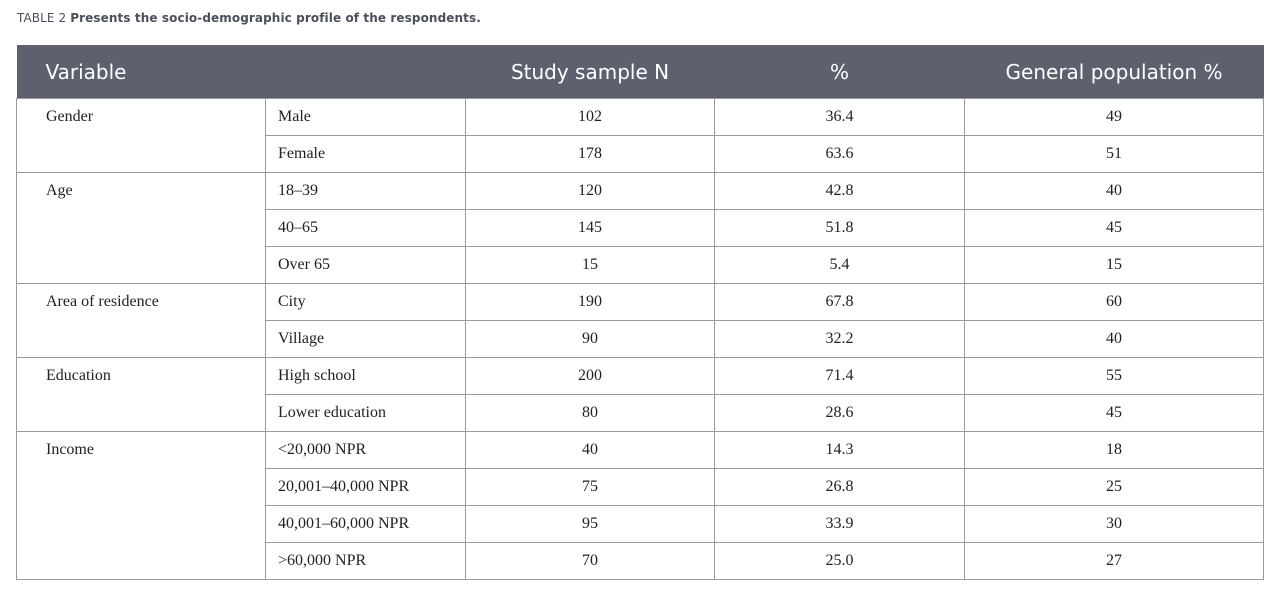  Describe the element at coordinates (1114, 265) in the screenshot. I see `general-population-cell: 15` at that location.